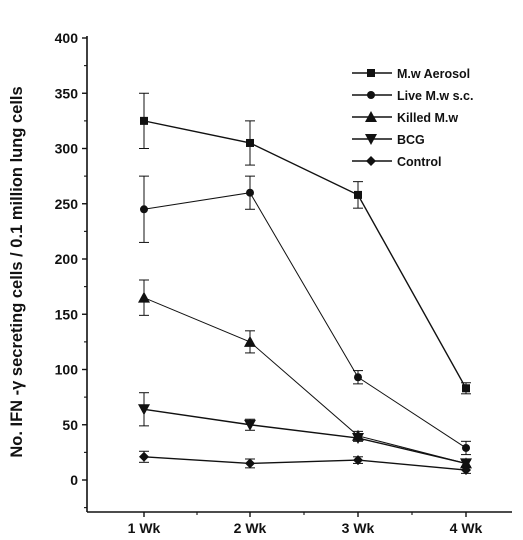 The width and height of the screenshot is (523, 540). What do you see at coordinates (396, 162) in the screenshot?
I see `legend-item: Control` at bounding box center [396, 162].